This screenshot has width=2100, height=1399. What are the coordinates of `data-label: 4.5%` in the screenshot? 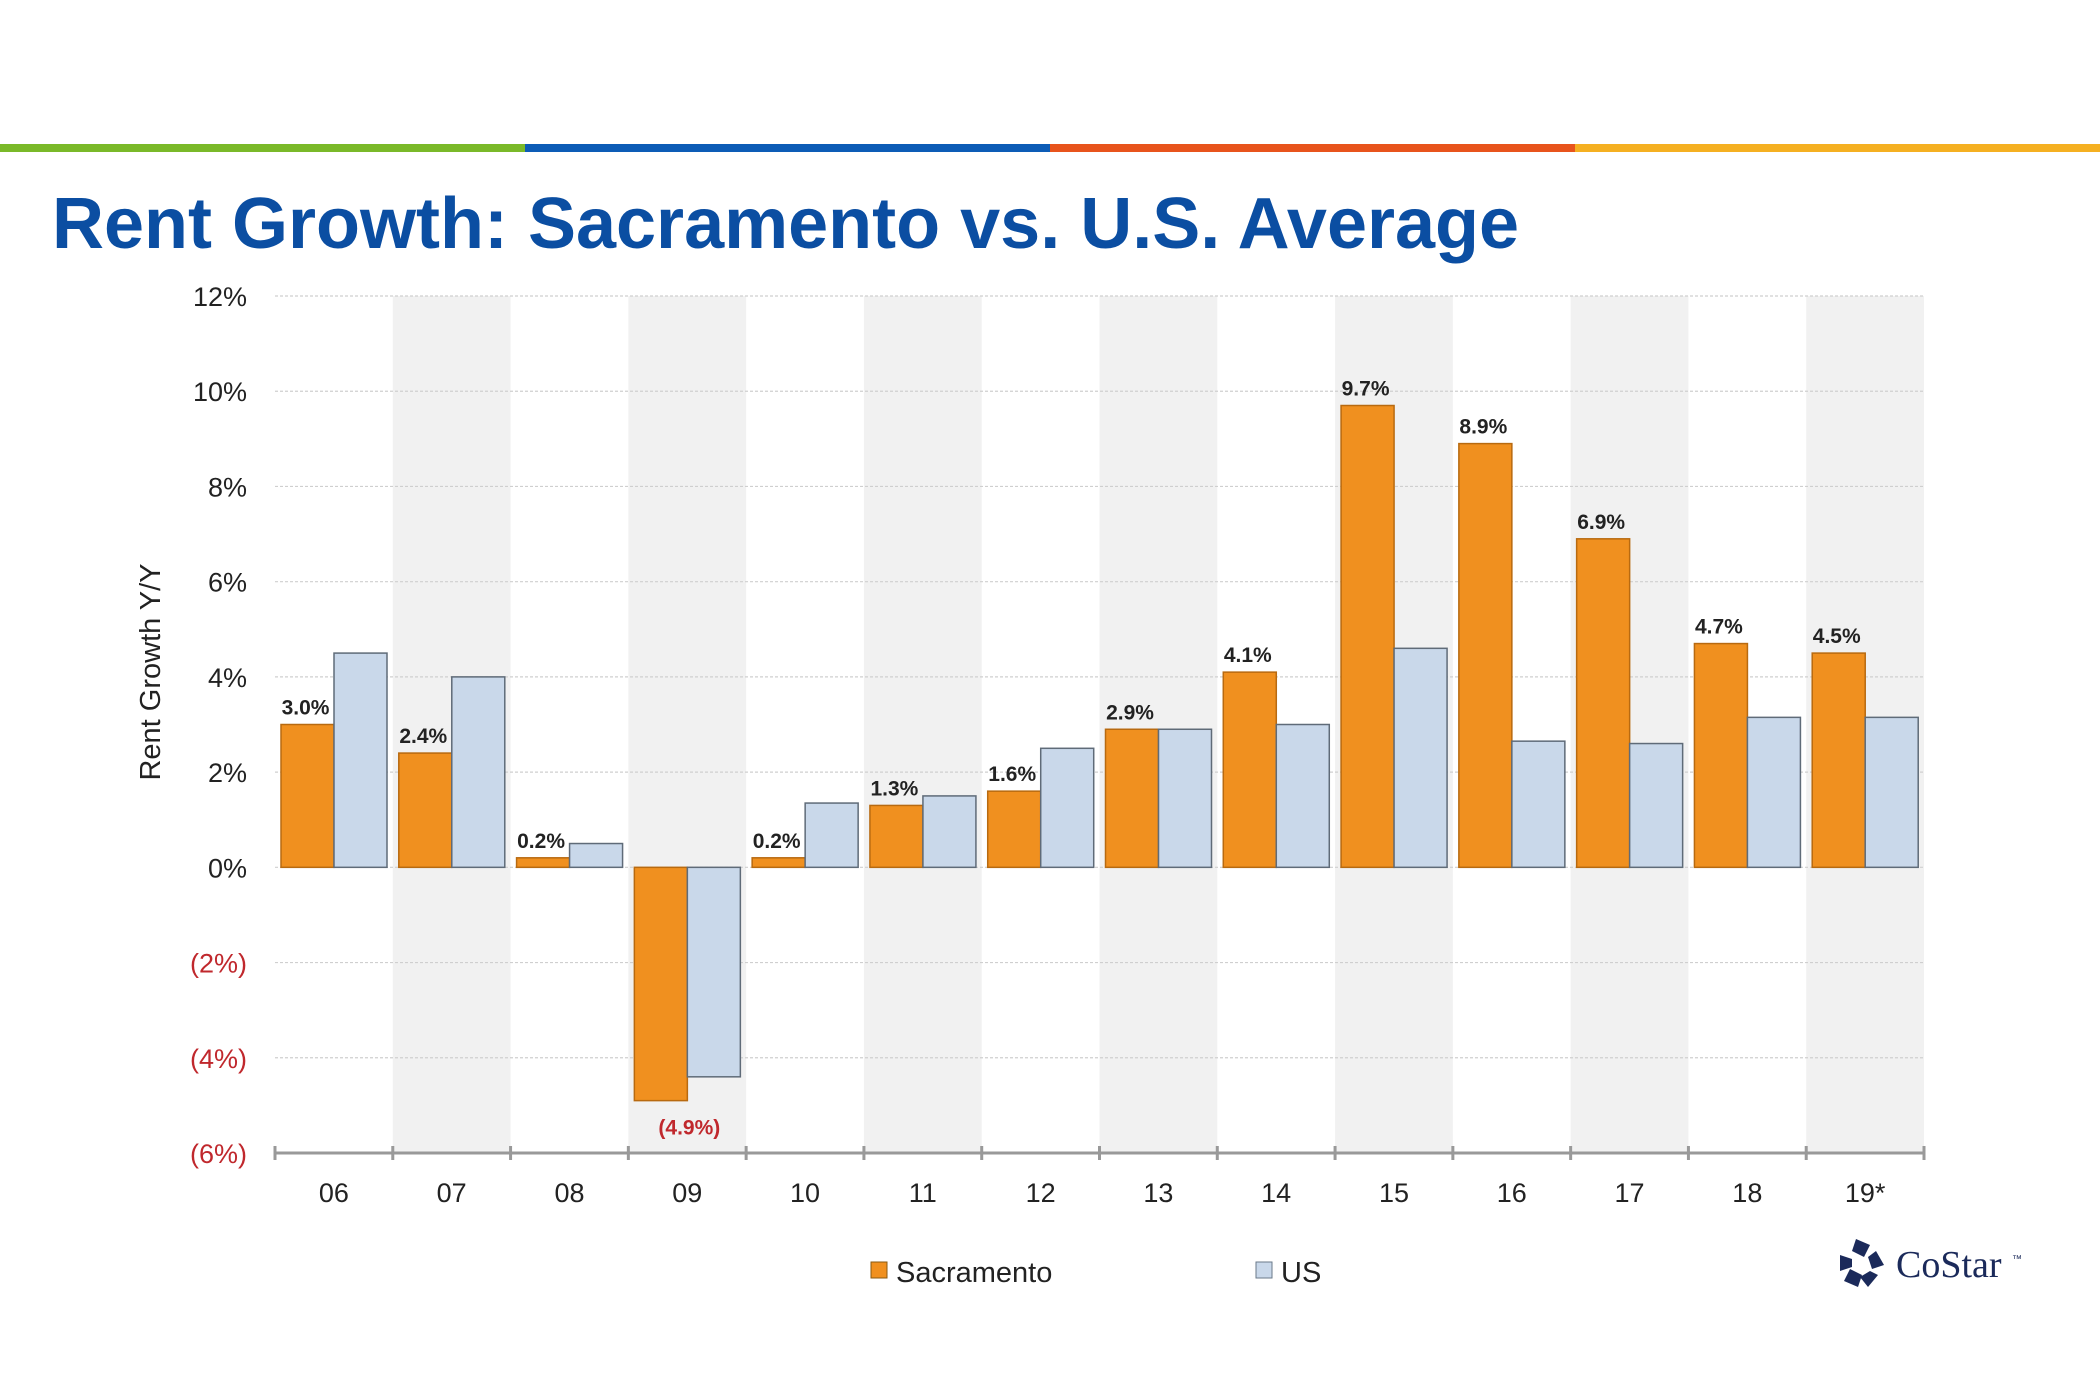 It's located at (1837, 636).